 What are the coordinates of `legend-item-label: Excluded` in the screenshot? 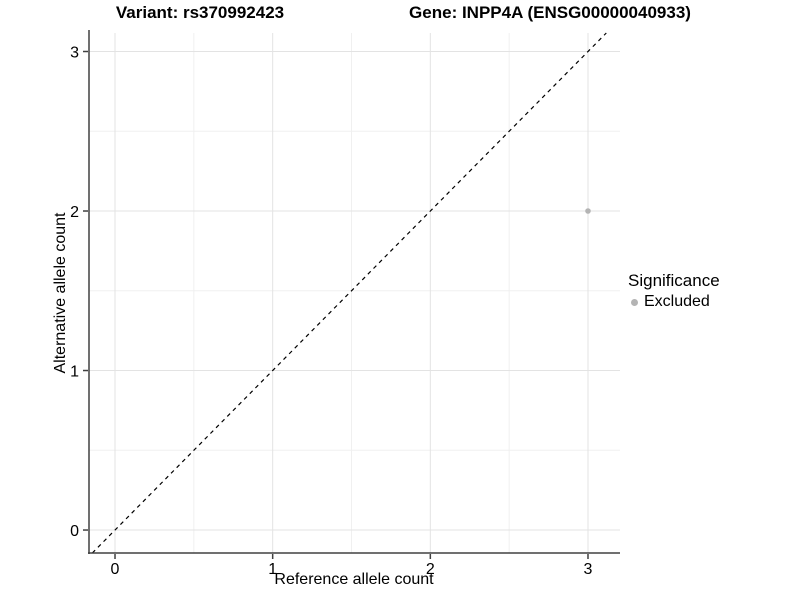 It's located at (677, 301).